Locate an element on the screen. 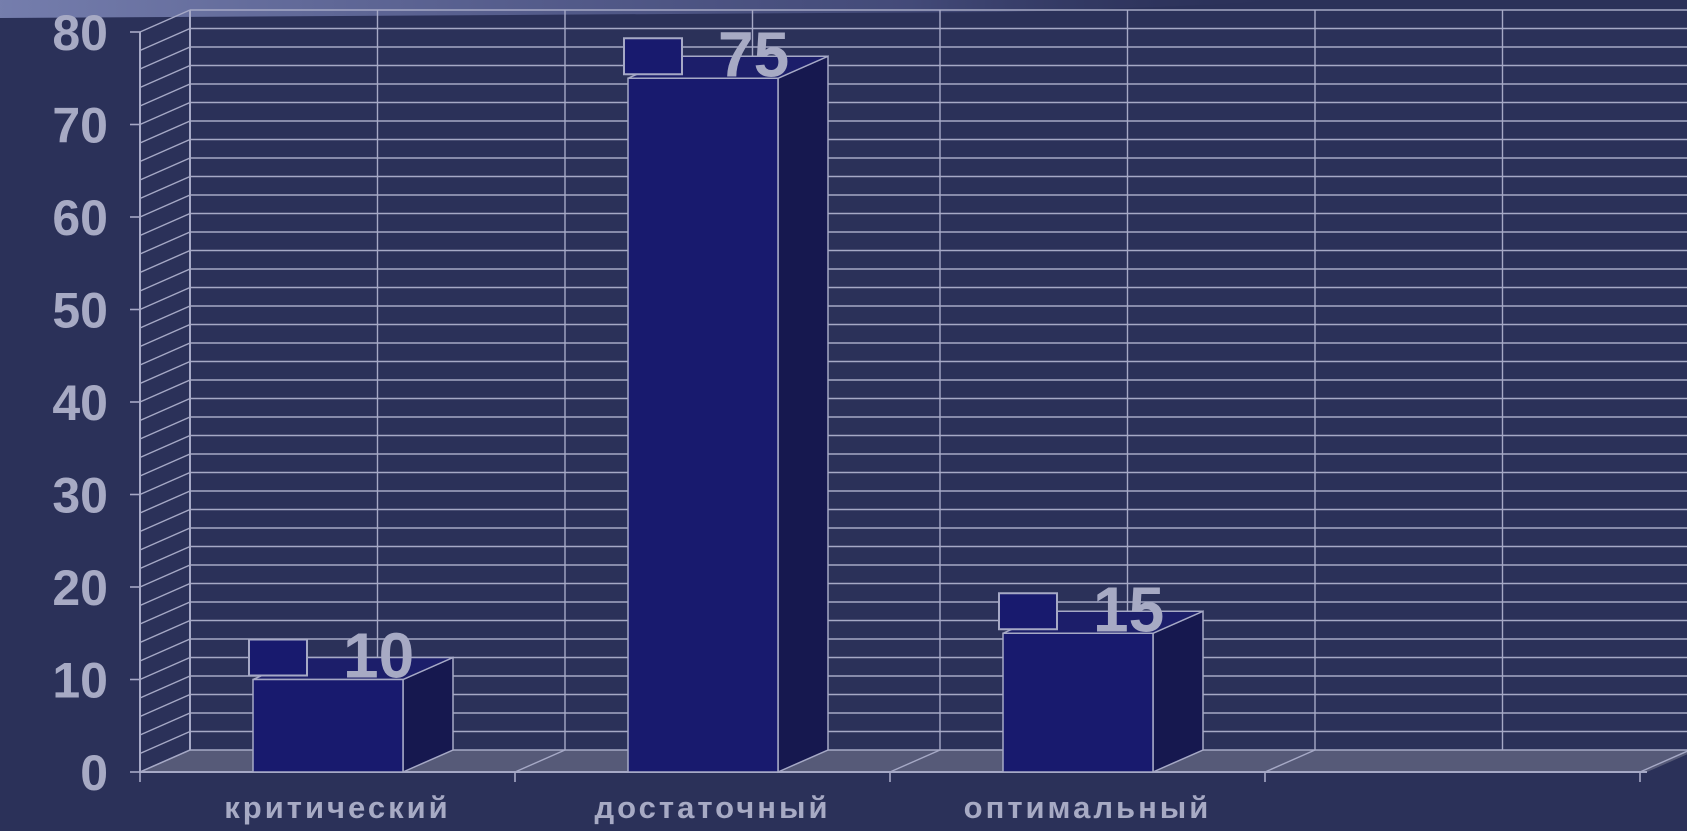 This screenshot has height=831, width=1687. y-tick-label: 40 is located at coordinates (80, 403).